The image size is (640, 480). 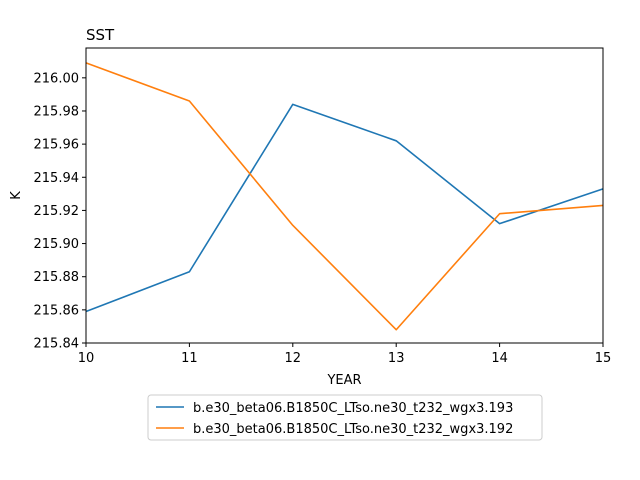 What do you see at coordinates (57, 78) in the screenshot?
I see `y-tick-label: 216.00` at bounding box center [57, 78].